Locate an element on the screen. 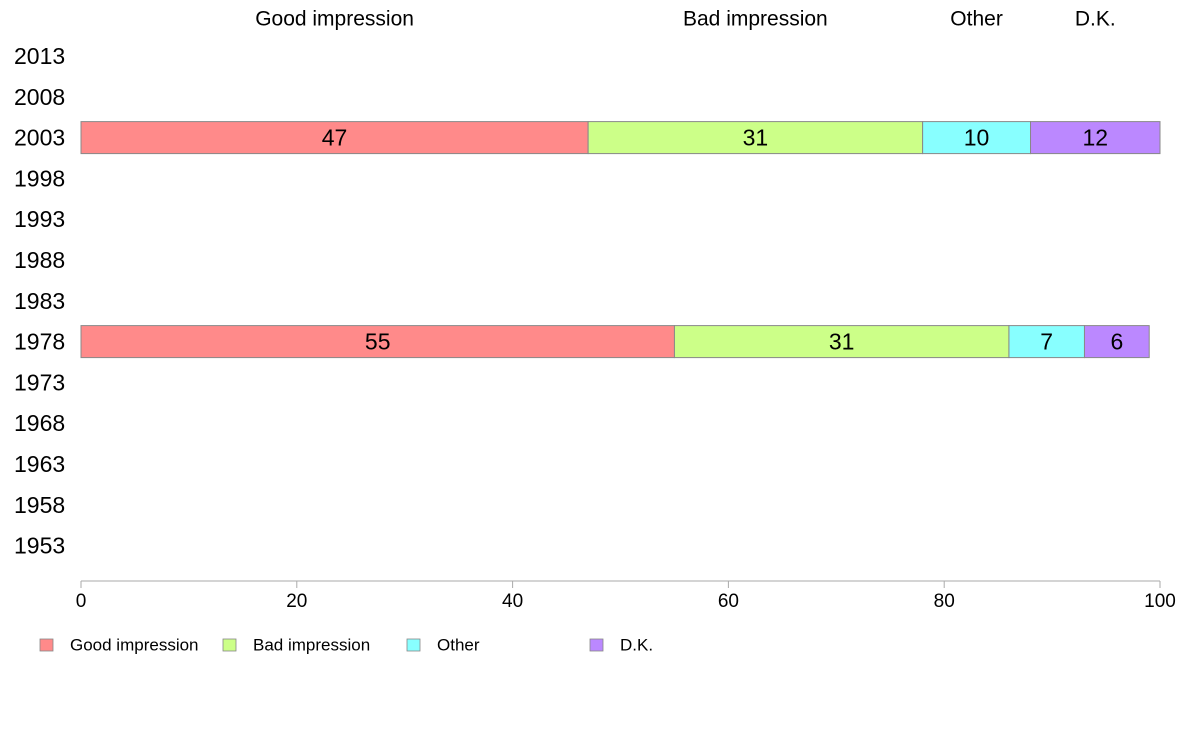 Image resolution: width=1188 pixels, height=736 pixels. year-label-1983: 1983 is located at coordinates (39, 301).